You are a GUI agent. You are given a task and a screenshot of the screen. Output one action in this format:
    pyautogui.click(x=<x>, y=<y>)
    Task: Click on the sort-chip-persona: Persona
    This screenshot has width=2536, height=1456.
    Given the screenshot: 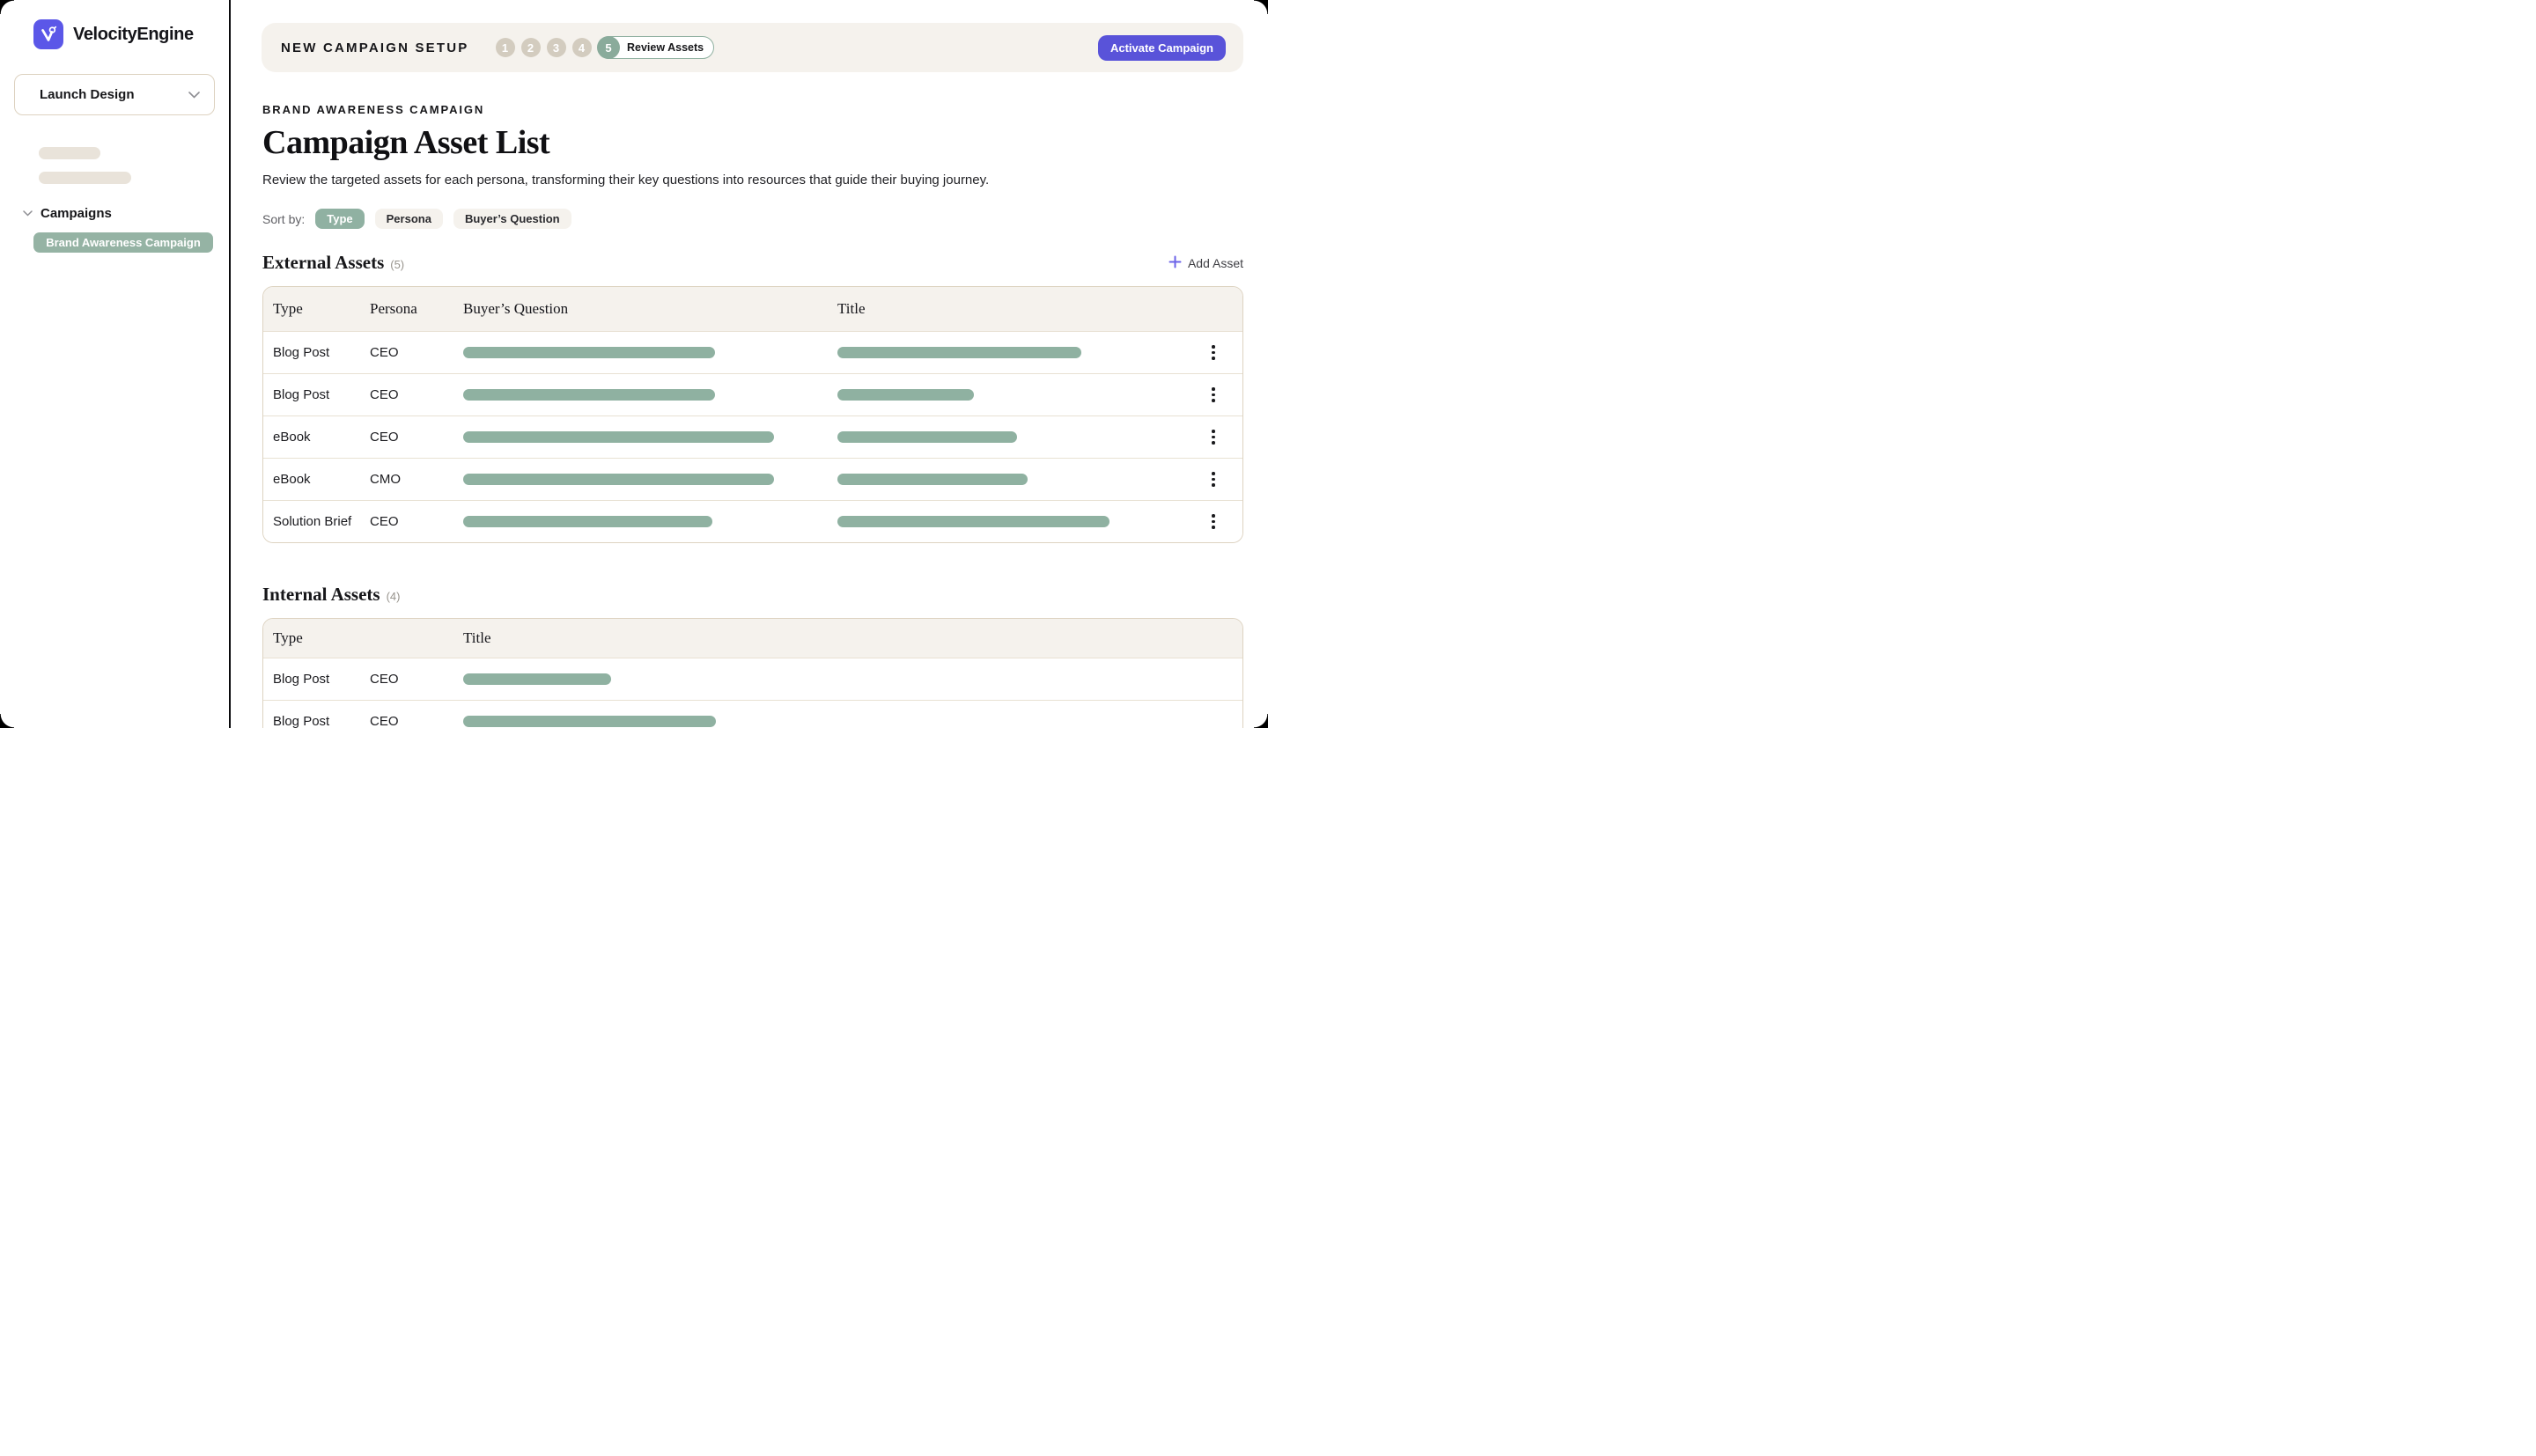 What is the action you would take?
    pyautogui.click(x=408, y=219)
    